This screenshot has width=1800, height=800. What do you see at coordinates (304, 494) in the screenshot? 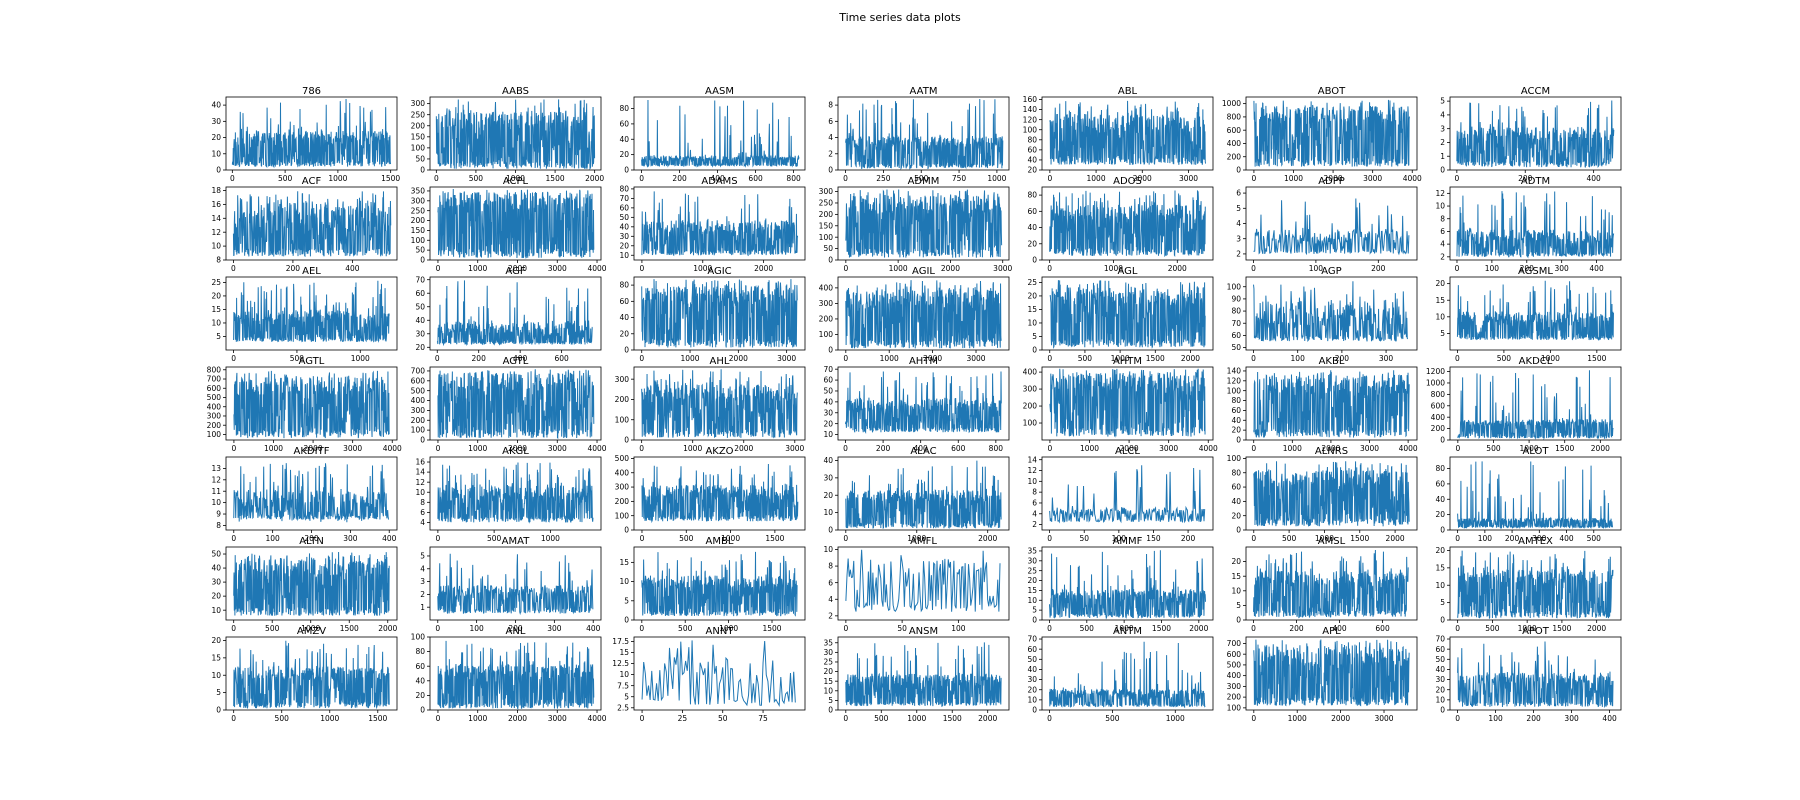
I see `subplot-akditf: AKDITF 0 100 200 300 400 8 9 10 11 12 13` at bounding box center [304, 494].